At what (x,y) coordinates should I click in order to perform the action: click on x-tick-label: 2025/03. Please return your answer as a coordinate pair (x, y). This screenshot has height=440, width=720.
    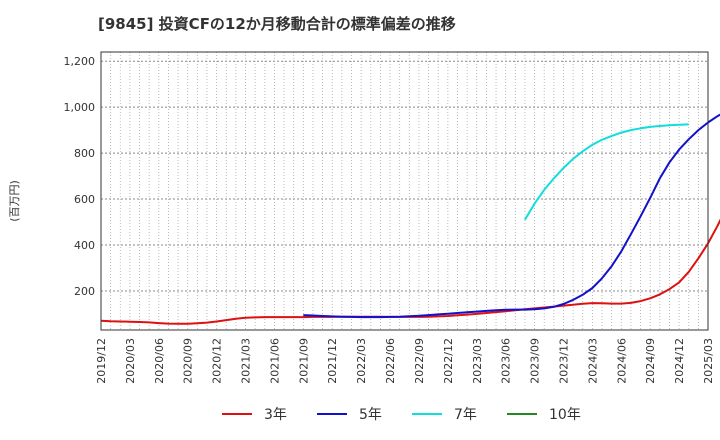
    Looking at the image, I should click on (708, 361).